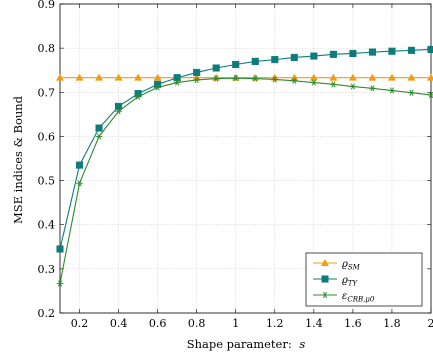 The width and height of the screenshot is (433, 358). What do you see at coordinates (47, 92) in the screenshot?
I see `y-tick-label: 0.7` at bounding box center [47, 92].